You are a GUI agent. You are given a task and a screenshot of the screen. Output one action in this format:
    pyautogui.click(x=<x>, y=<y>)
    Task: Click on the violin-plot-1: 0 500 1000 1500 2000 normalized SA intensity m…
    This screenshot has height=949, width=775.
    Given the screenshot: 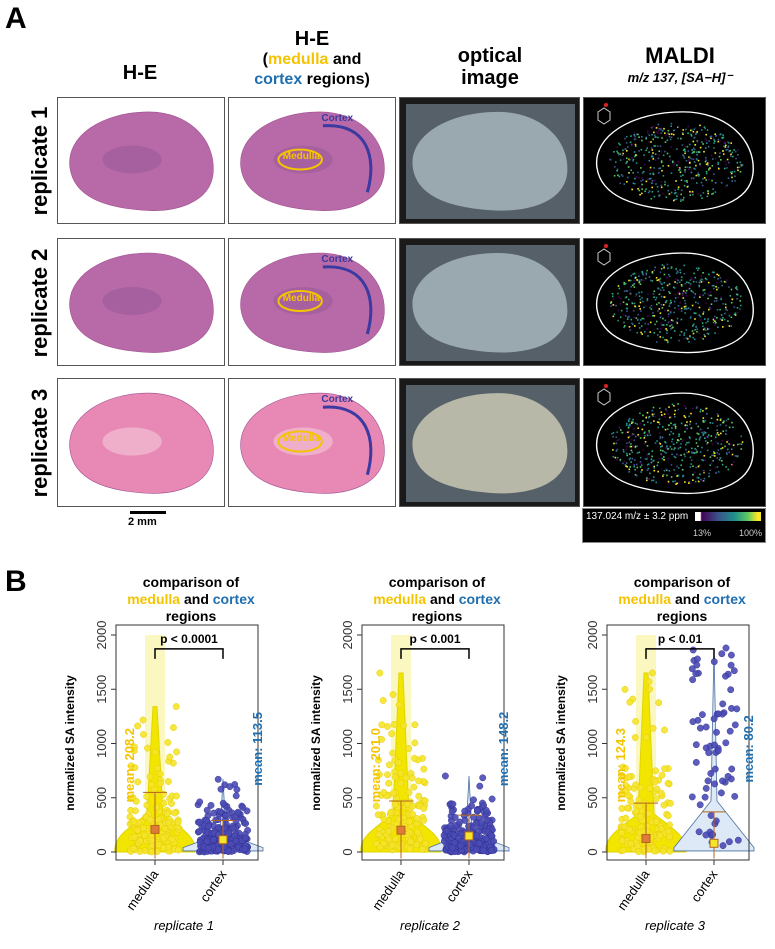 What is the action you would take?
    pyautogui.click(x=164, y=767)
    